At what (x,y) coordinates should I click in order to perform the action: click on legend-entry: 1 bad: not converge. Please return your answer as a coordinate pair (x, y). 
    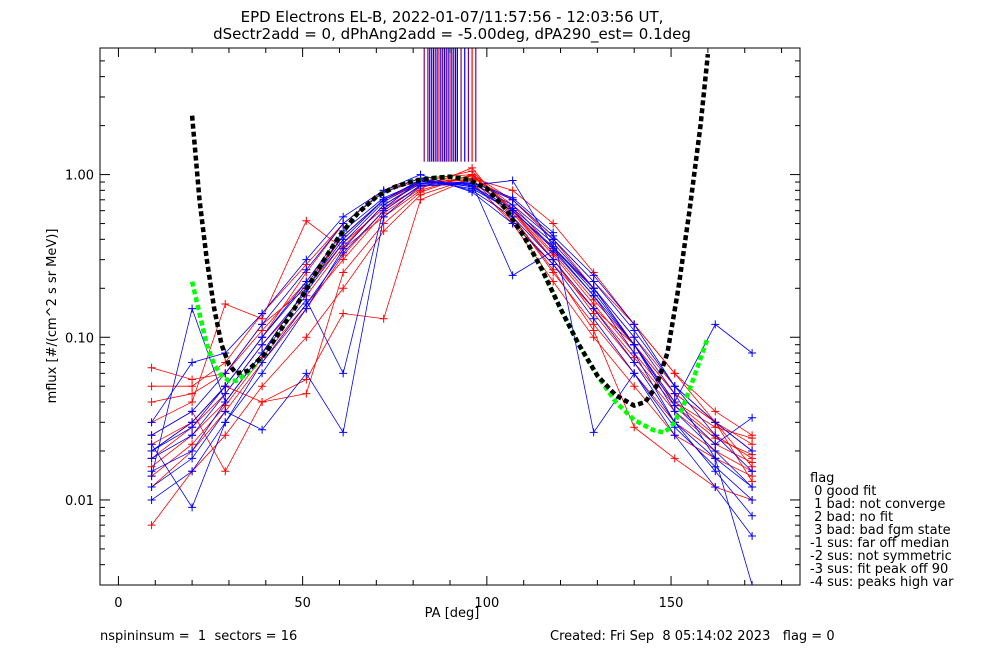
    Looking at the image, I should click on (877, 504).